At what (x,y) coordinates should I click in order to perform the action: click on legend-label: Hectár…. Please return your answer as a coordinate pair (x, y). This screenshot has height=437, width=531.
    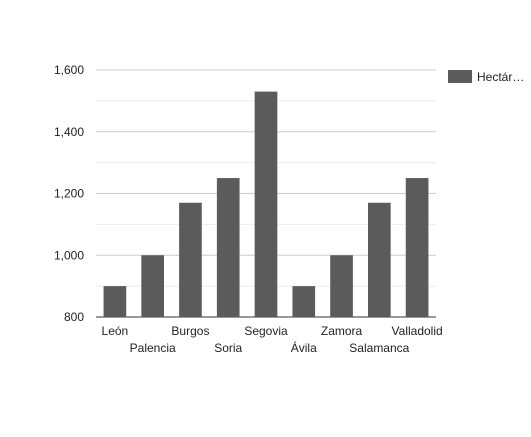
    Looking at the image, I should click on (500, 77).